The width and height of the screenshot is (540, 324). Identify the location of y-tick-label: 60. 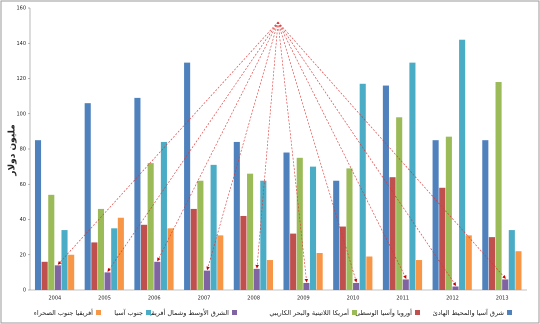
(23, 185).